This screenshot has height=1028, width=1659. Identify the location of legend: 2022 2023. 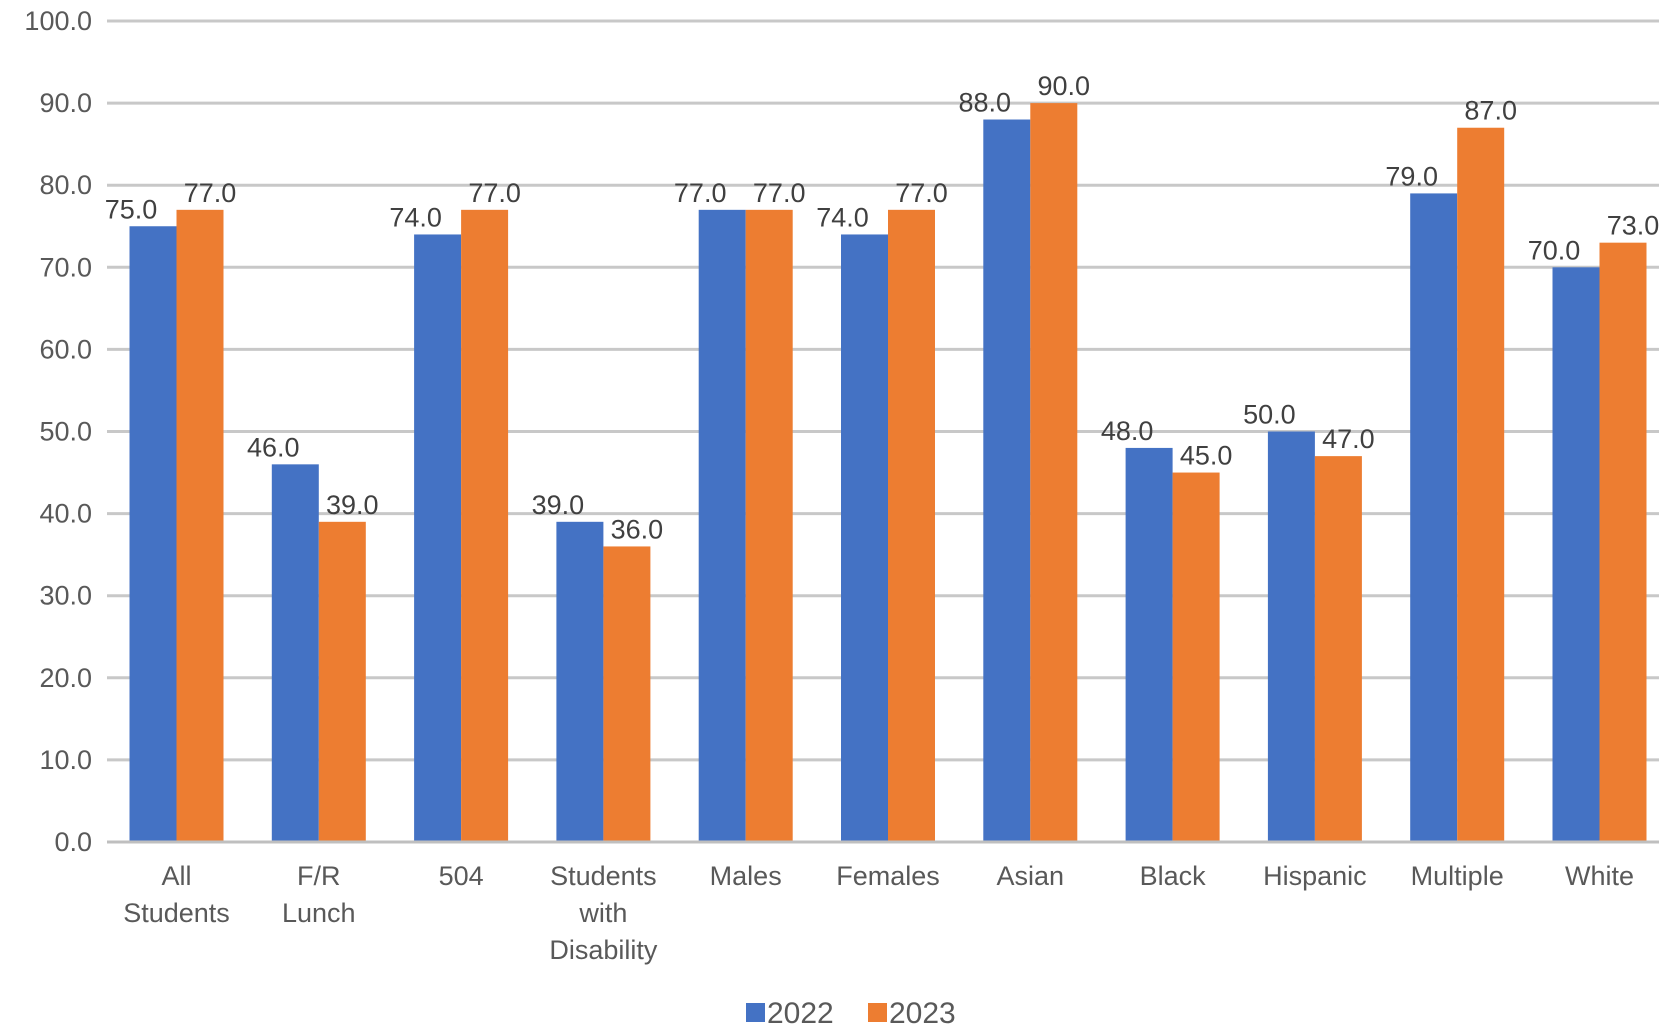
(851, 1012).